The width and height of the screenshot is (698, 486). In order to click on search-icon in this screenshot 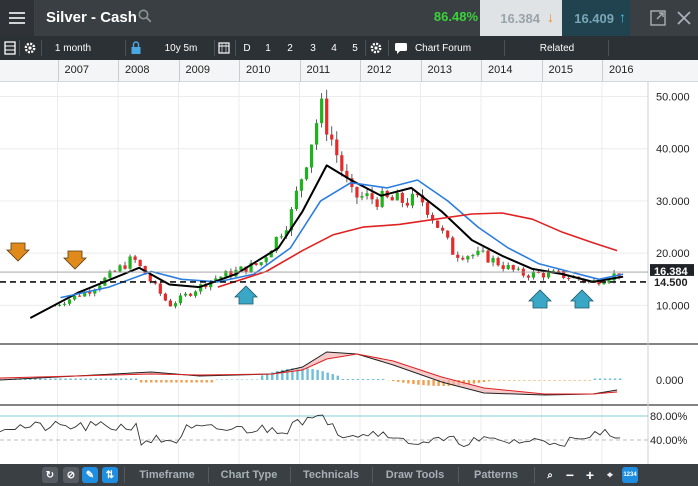, I will do `click(145, 16)`.